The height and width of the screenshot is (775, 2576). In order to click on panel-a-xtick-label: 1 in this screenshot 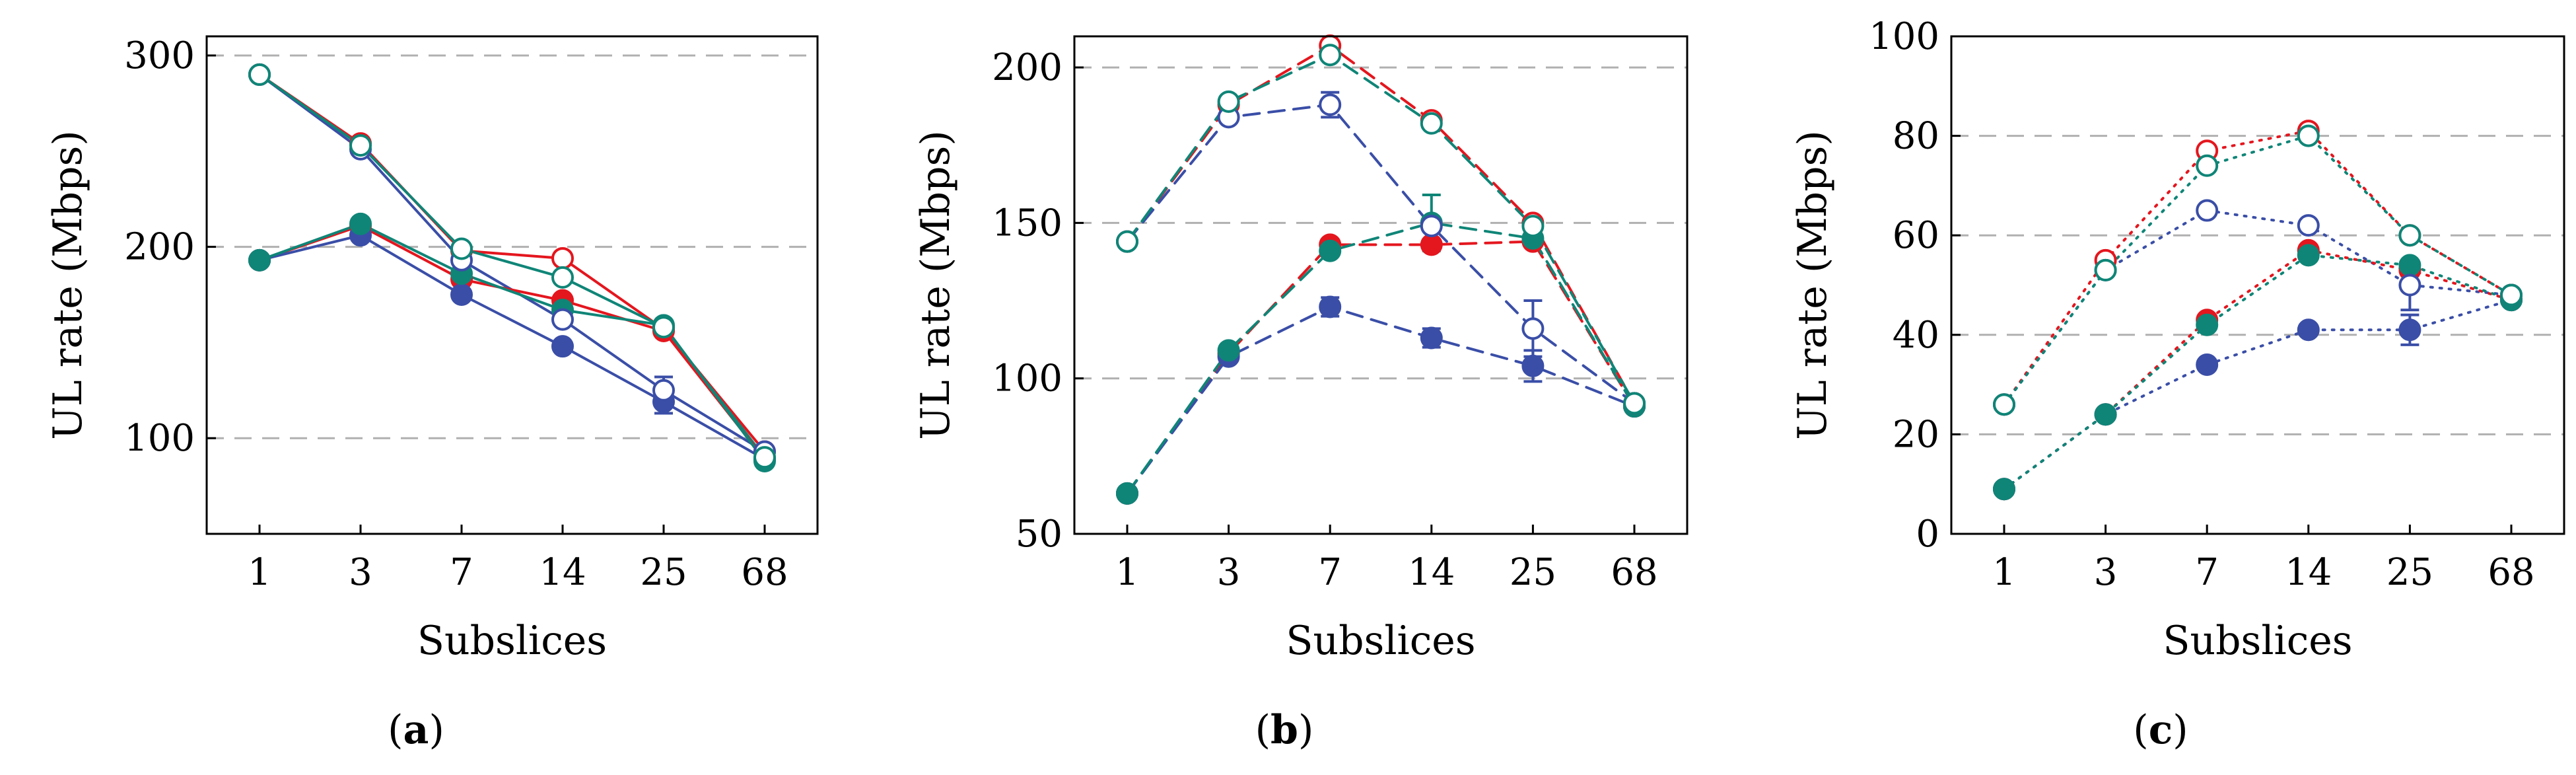, I will do `click(260, 572)`.